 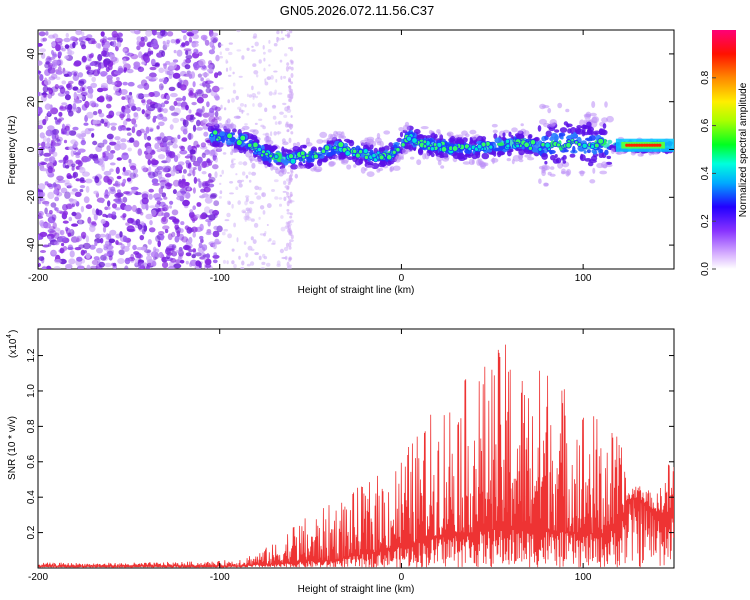 What do you see at coordinates (402, 577) in the screenshot?
I see `snr-x-tick-label: 0` at bounding box center [402, 577].